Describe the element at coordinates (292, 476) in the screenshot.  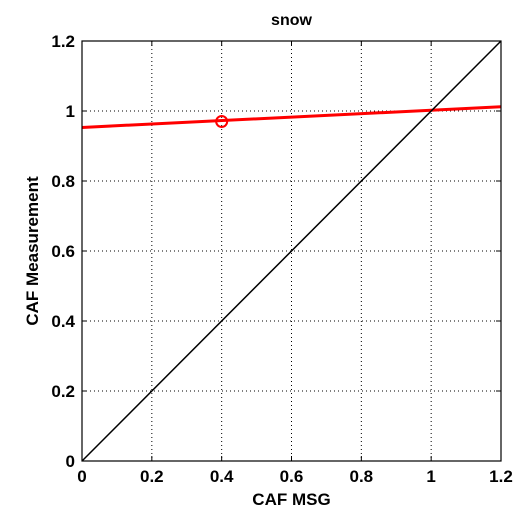
I see `x-tick-label: 0.6` at that location.